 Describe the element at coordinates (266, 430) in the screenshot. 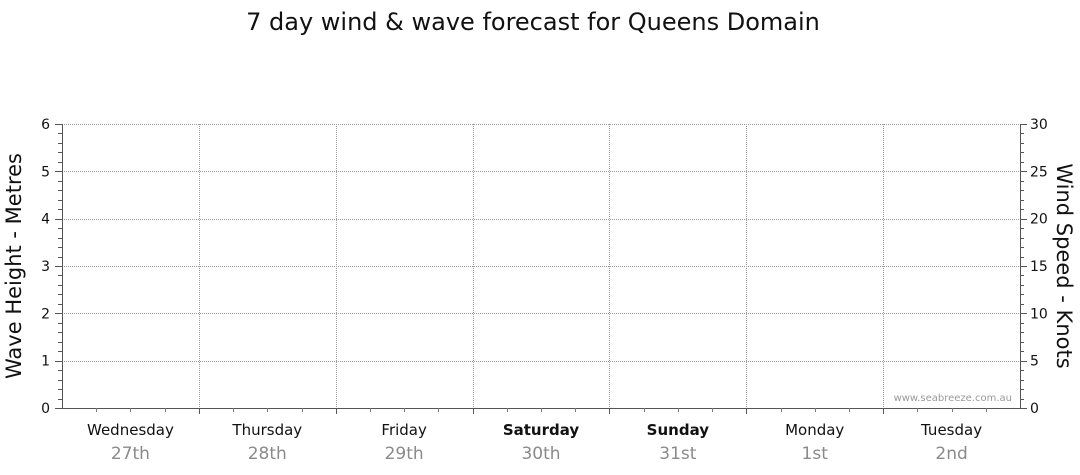

I see `day-name-label: Thursday` at that location.